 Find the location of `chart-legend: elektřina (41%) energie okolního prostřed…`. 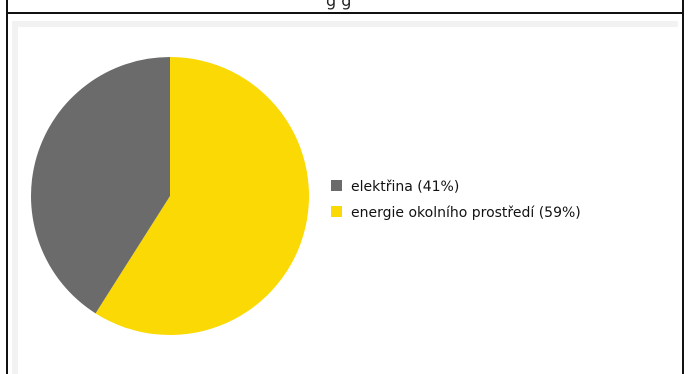

chart-legend: elektřina (41%) energie okolního prostřed… is located at coordinates (456, 200).